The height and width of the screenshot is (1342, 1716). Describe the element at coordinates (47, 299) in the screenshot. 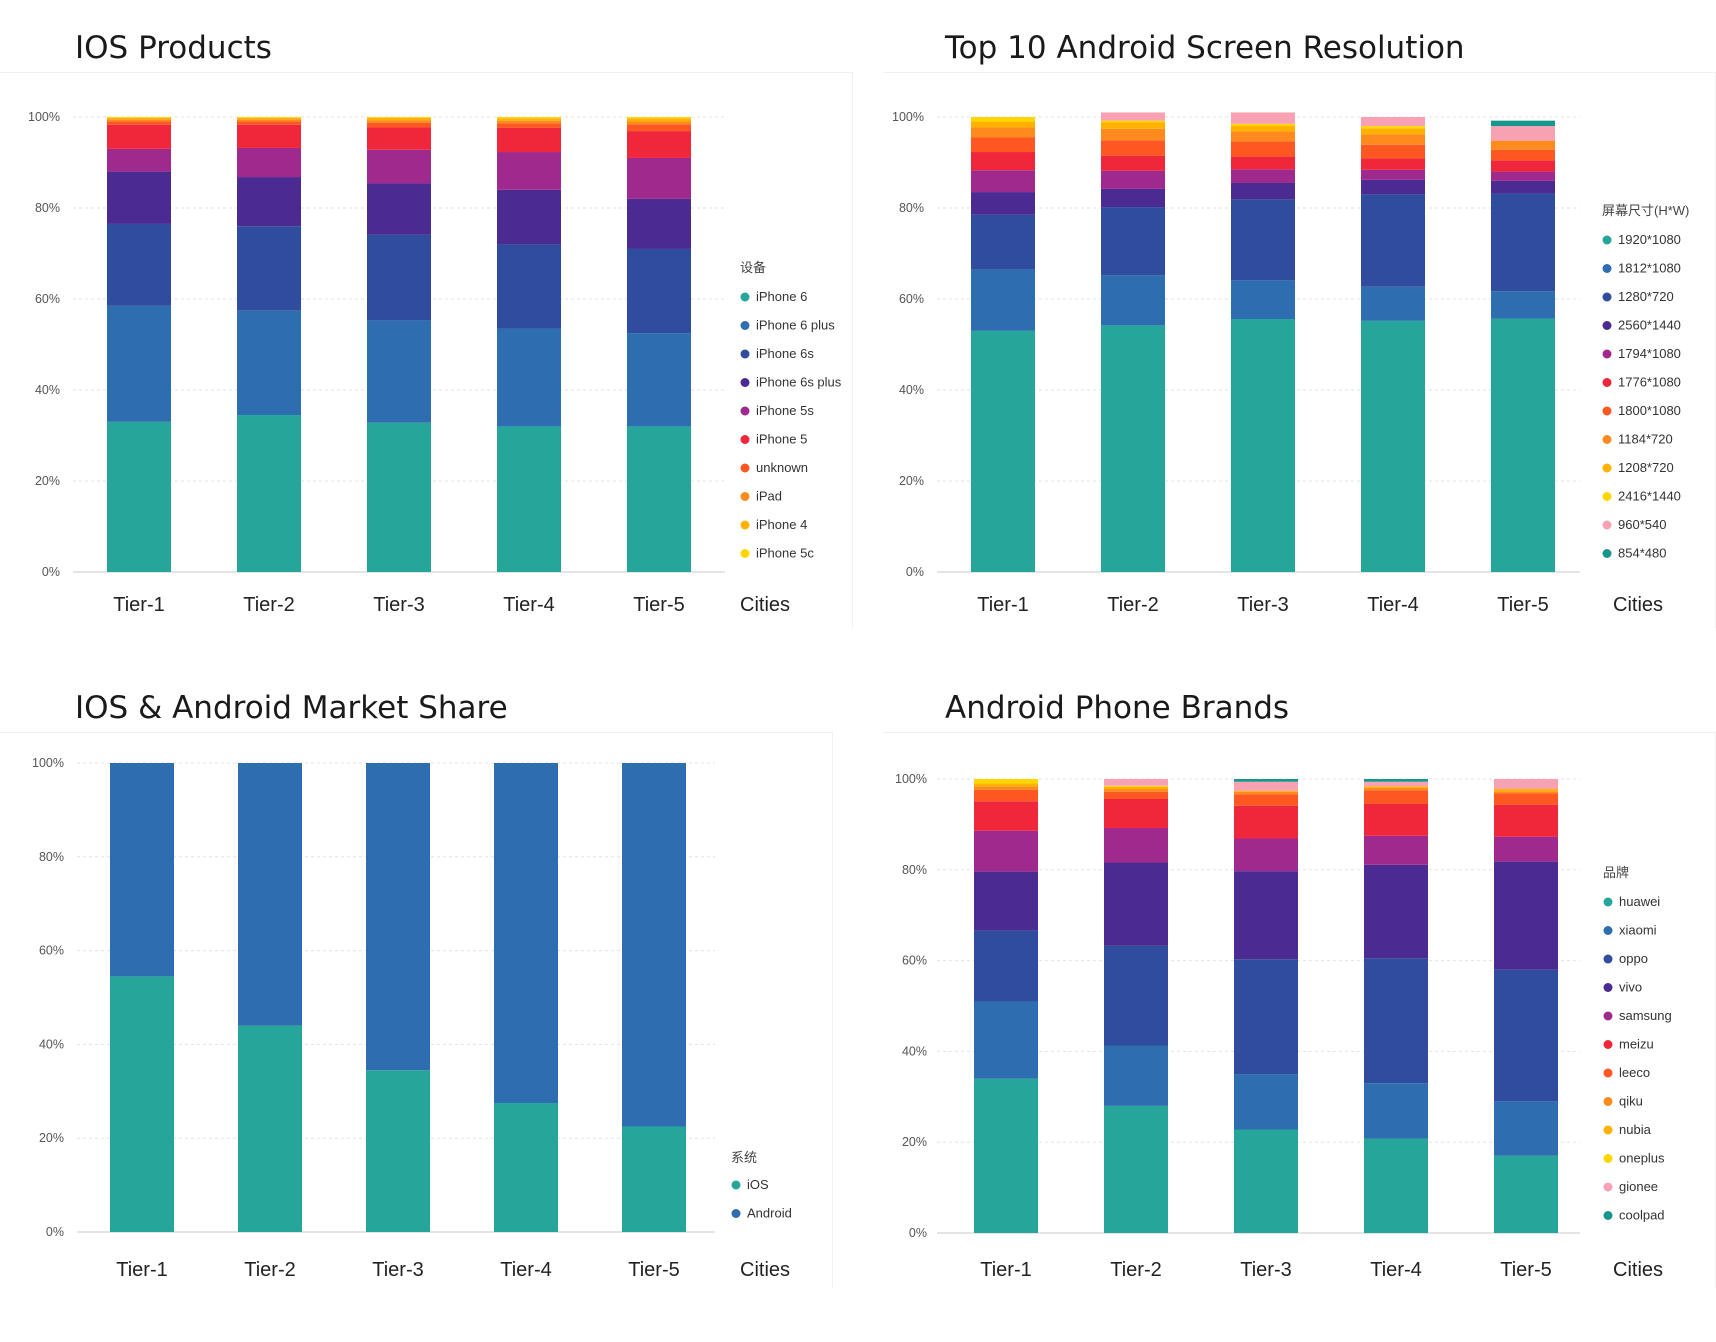

I see `y-tick-label: 60%` at that location.